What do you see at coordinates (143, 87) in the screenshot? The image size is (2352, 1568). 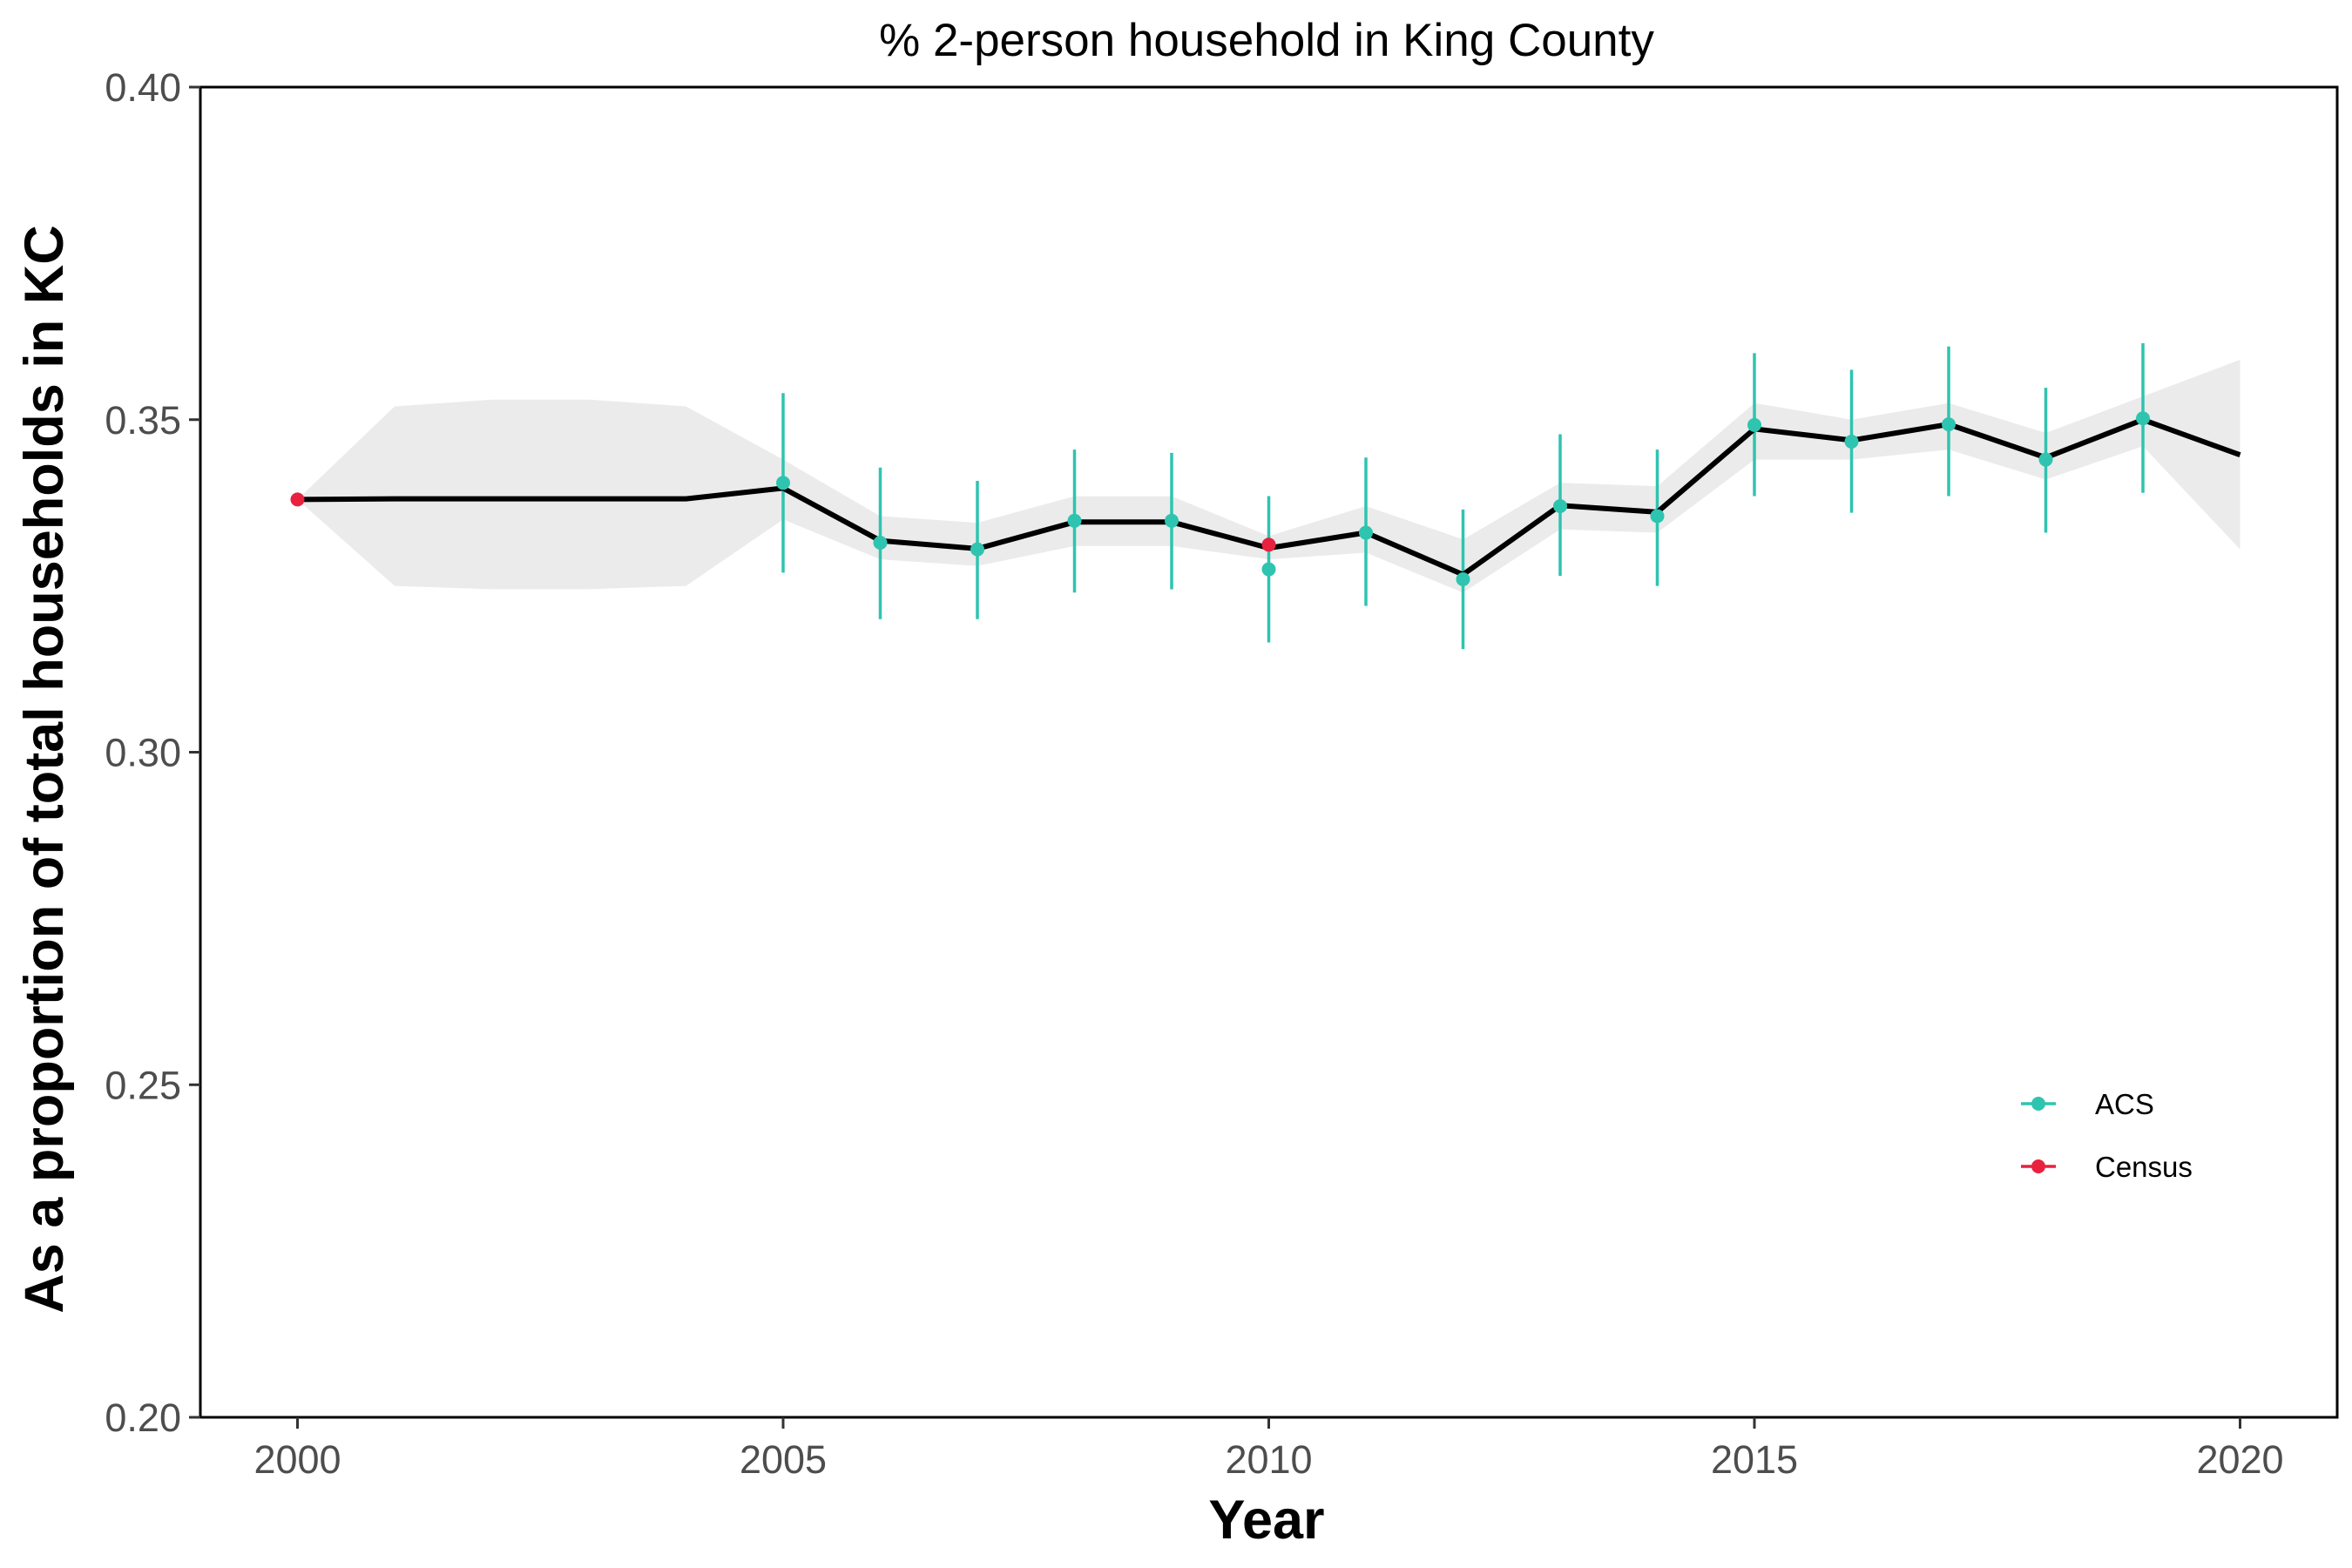 I see `y-tick-label: 0.40` at bounding box center [143, 87].